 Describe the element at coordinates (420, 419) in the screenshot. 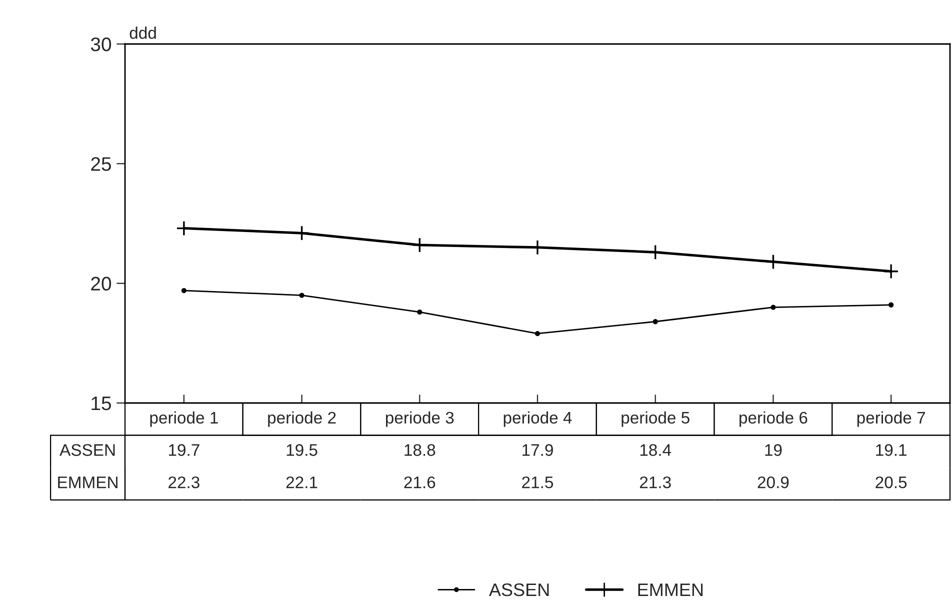

I see `x-tick-label: periode 3` at that location.